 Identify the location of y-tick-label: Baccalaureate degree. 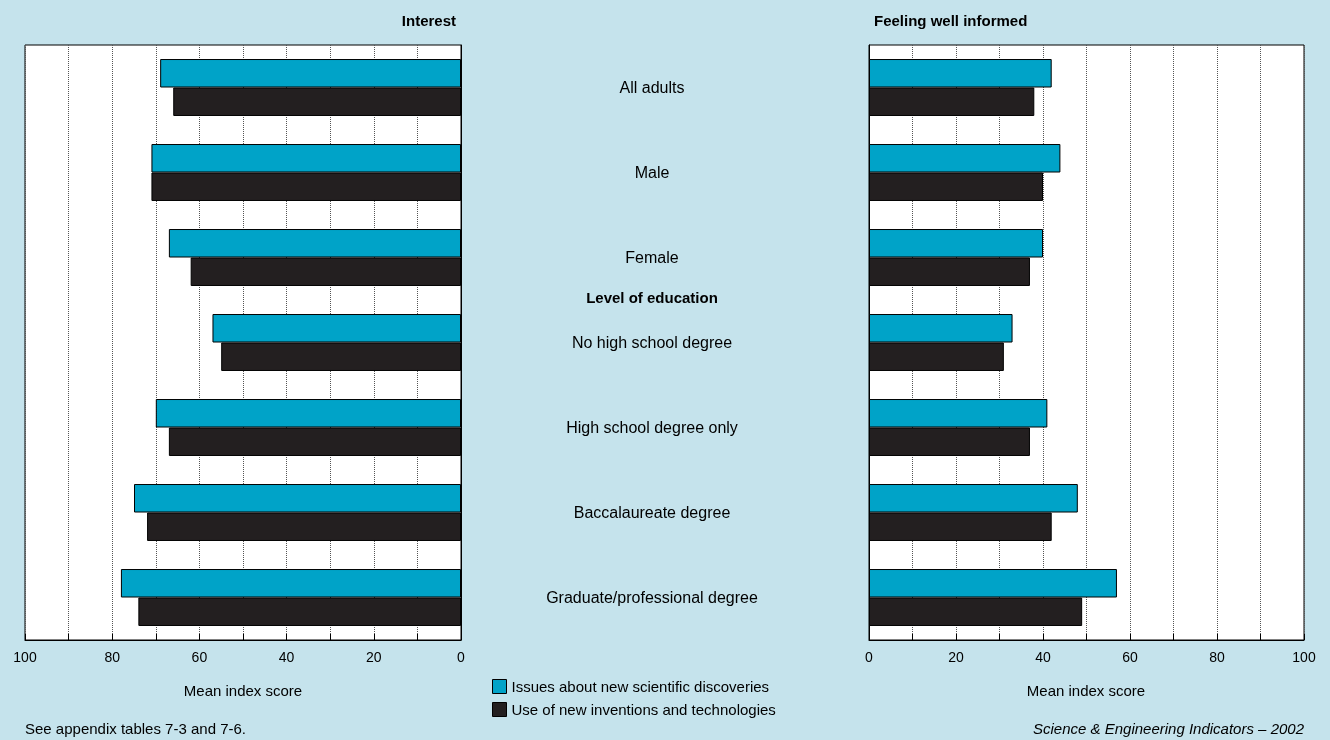
(652, 512).